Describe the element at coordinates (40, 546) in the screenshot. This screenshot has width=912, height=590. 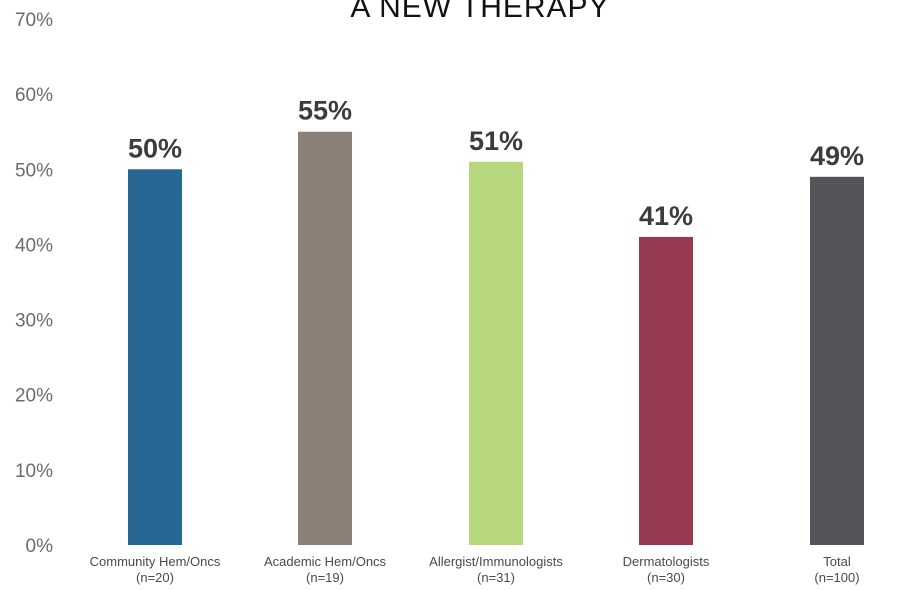
I see `y-tick-label: 0%` at that location.